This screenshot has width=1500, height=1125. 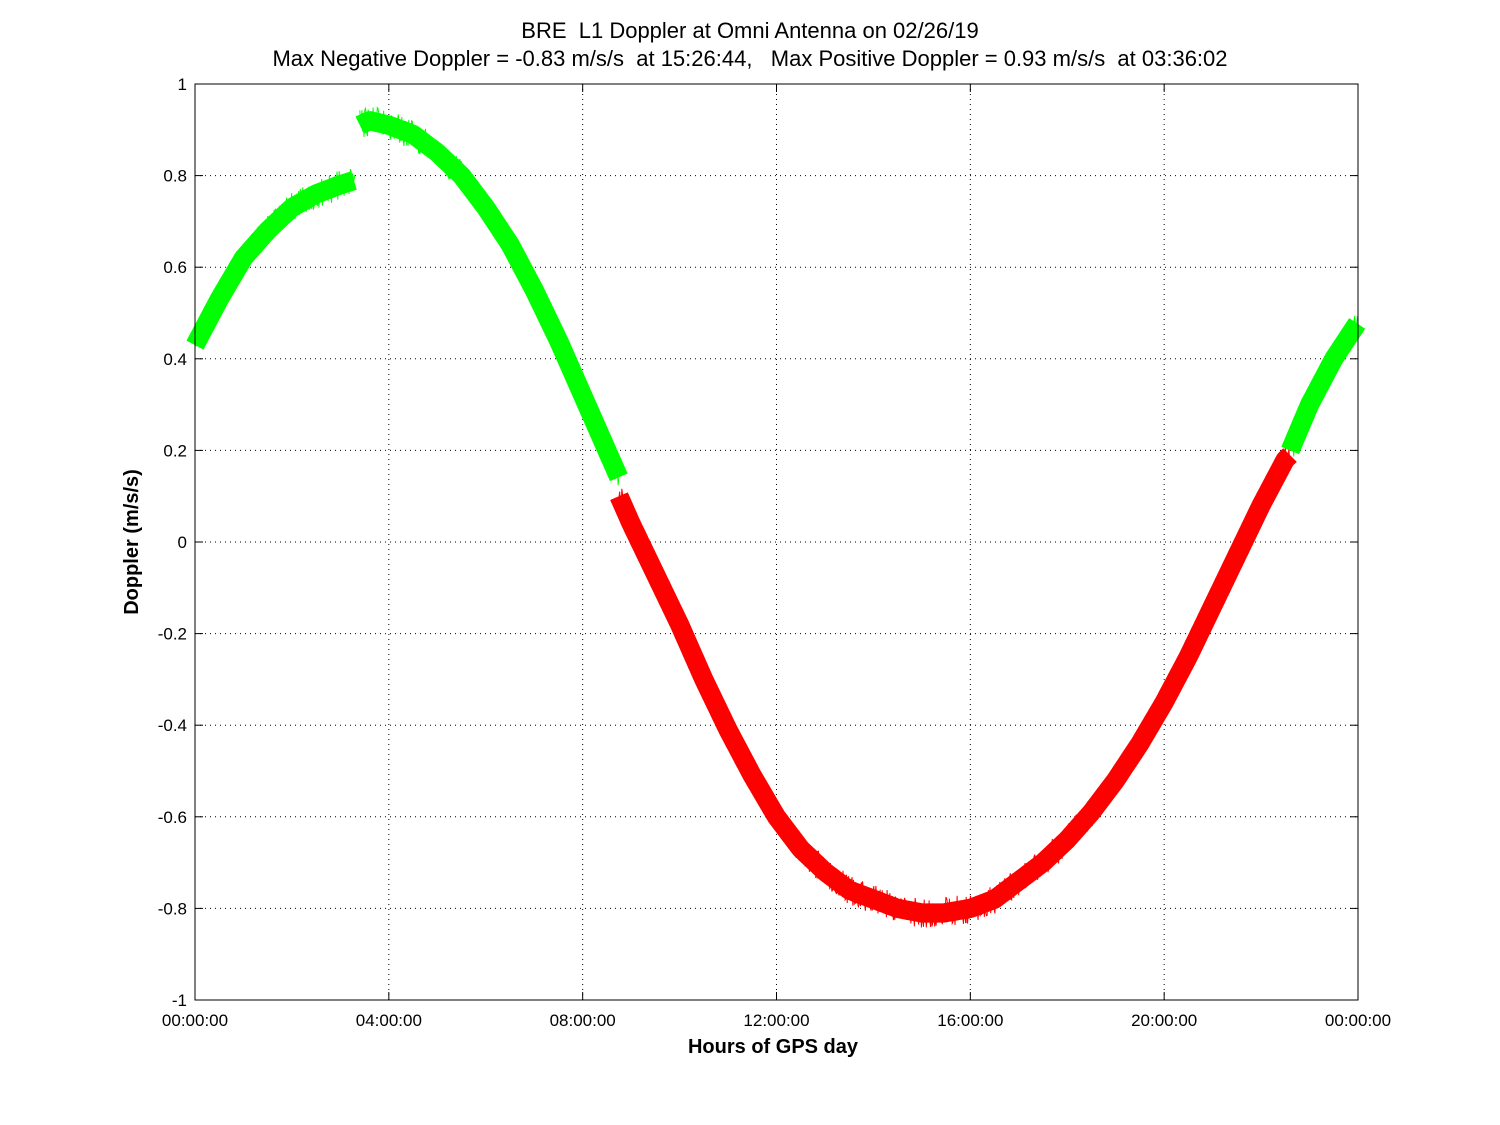 What do you see at coordinates (1164, 1020) in the screenshot?
I see `x-tick-label: 20:00:00` at bounding box center [1164, 1020].